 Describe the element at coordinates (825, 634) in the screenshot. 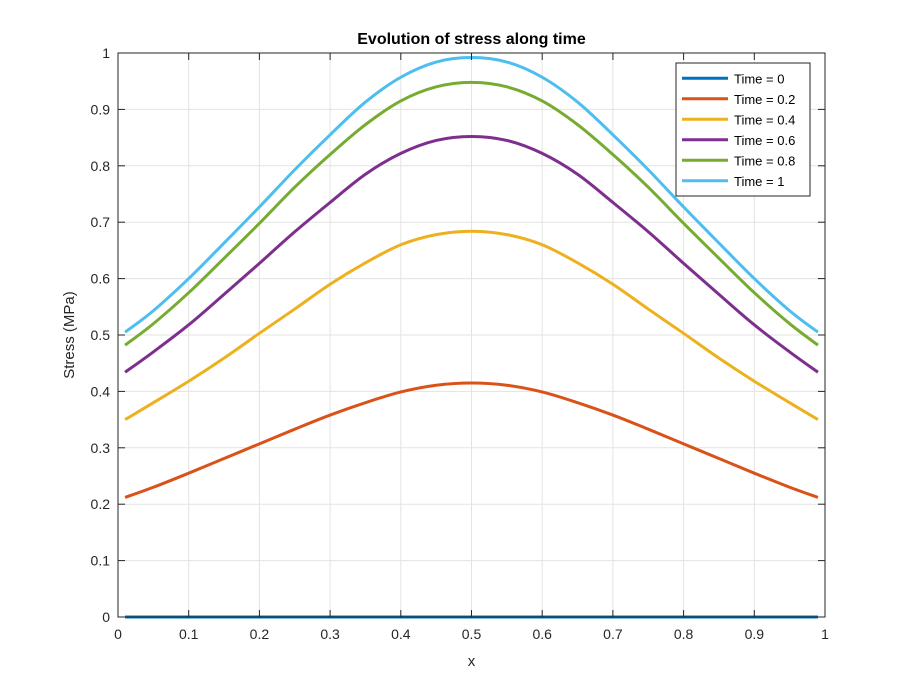

I see `x-tick-label: 1` at that location.